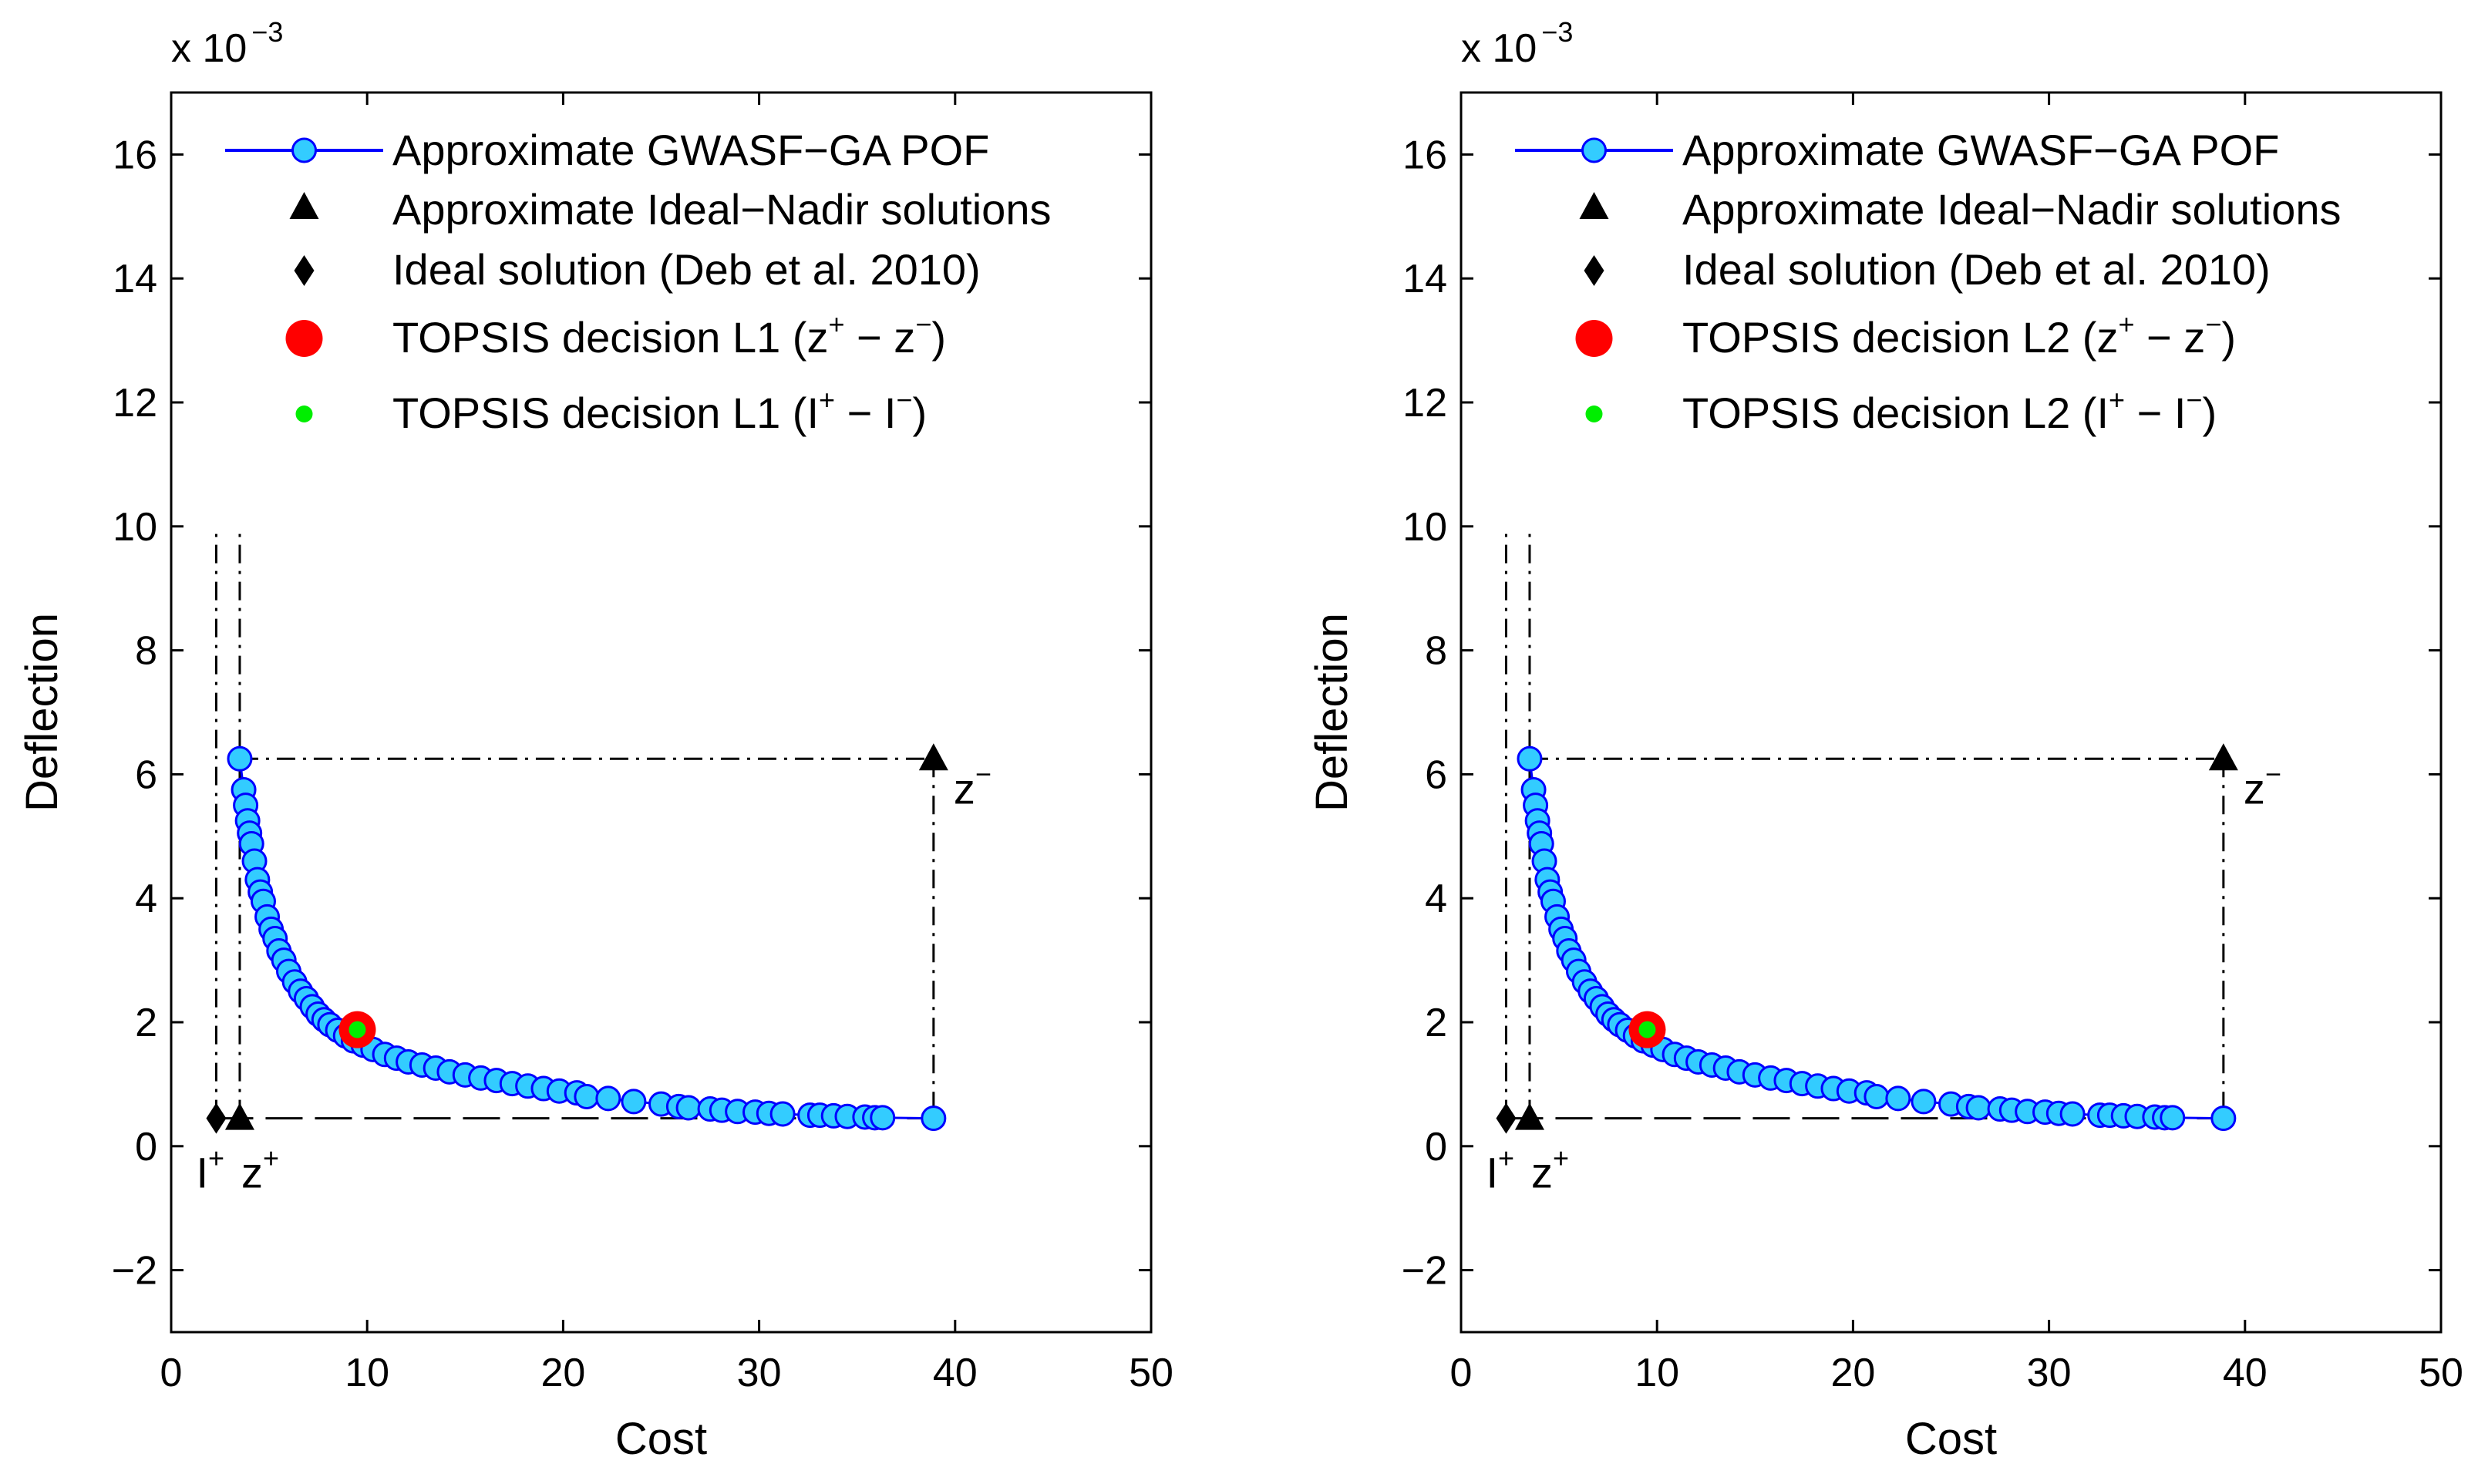 The width and height of the screenshot is (2478, 1484). I want to click on legend-label-topsis-i: TOPSIS decision L1 (I+ − I−), so click(659, 410).